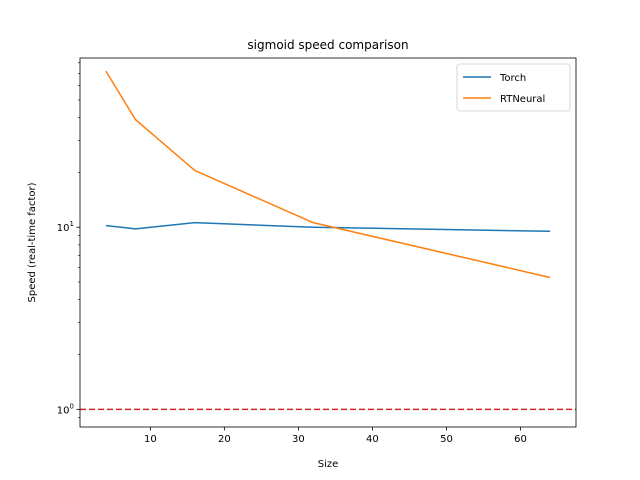 Image resolution: width=640 pixels, height=480 pixels. What do you see at coordinates (298, 439) in the screenshot?
I see `x-tick-label: 30` at bounding box center [298, 439].